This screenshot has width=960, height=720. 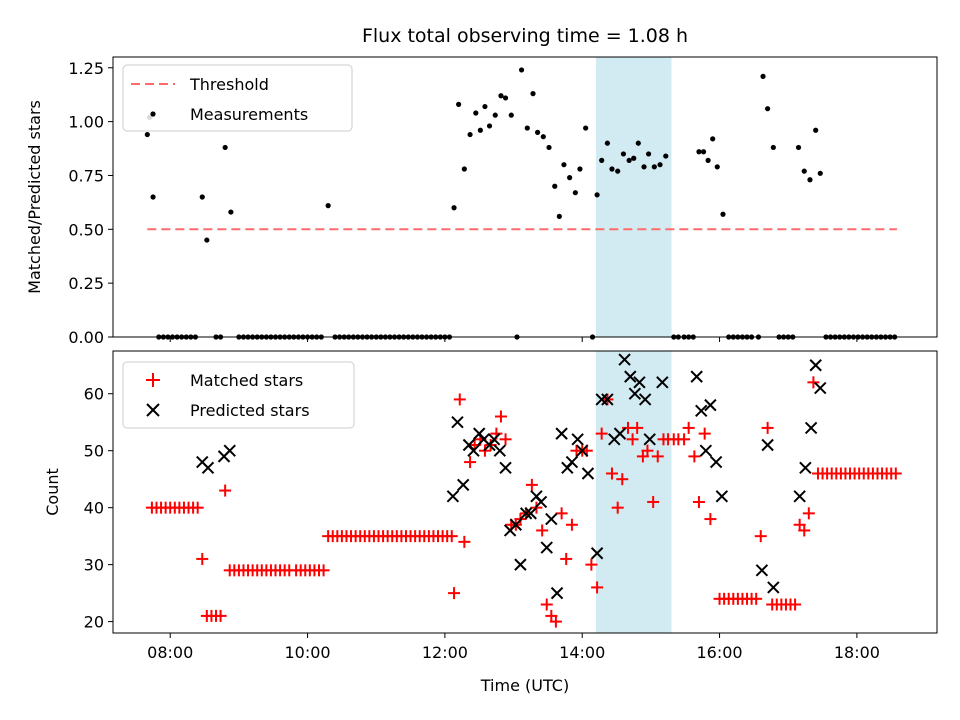 I want to click on legend-predicted-label: Predicted stars, so click(x=250, y=410).